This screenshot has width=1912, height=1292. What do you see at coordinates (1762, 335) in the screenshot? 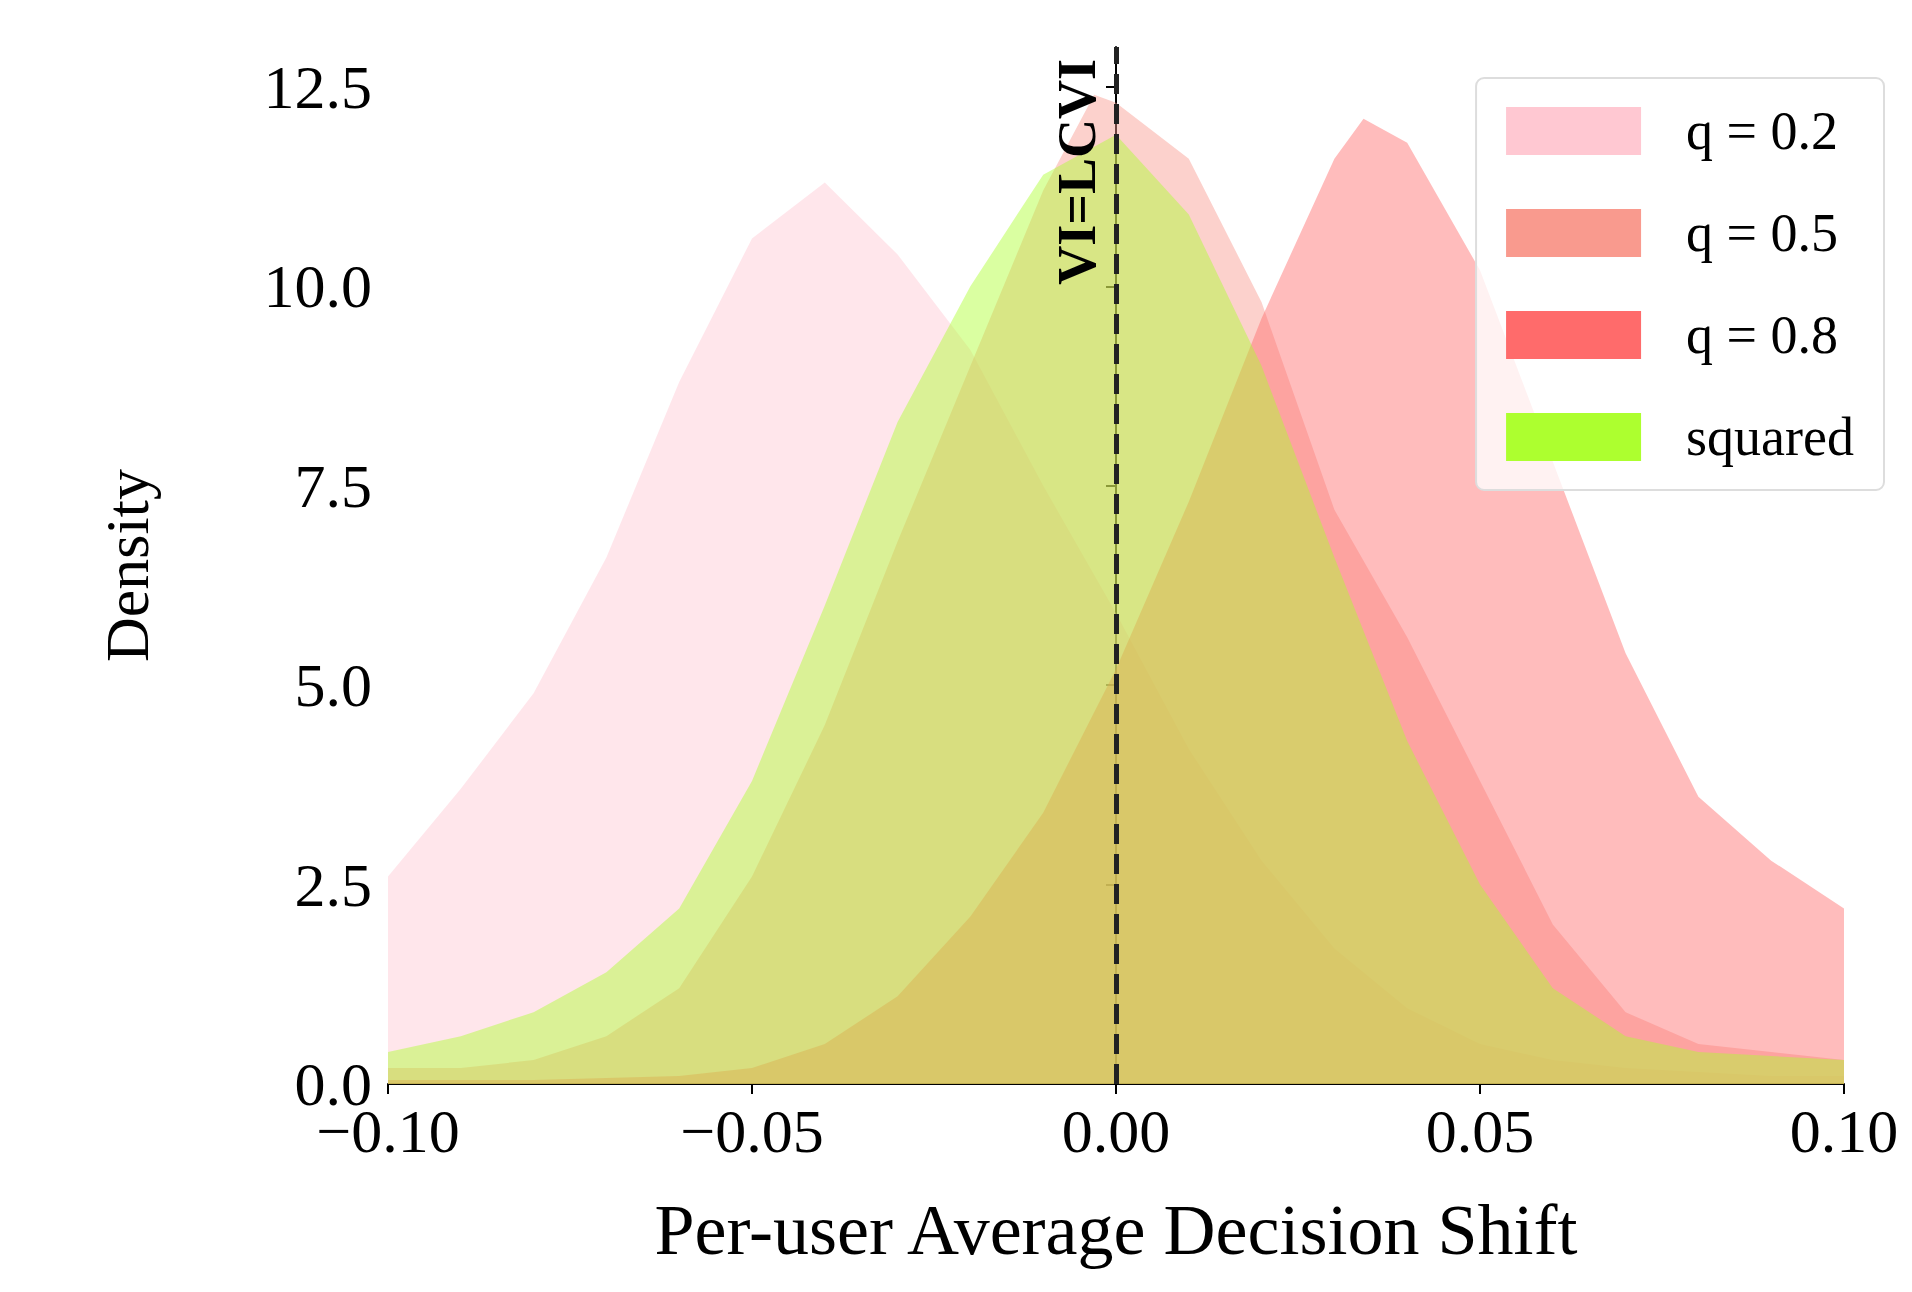
I see `legend-label: q = 0.8` at bounding box center [1762, 335].